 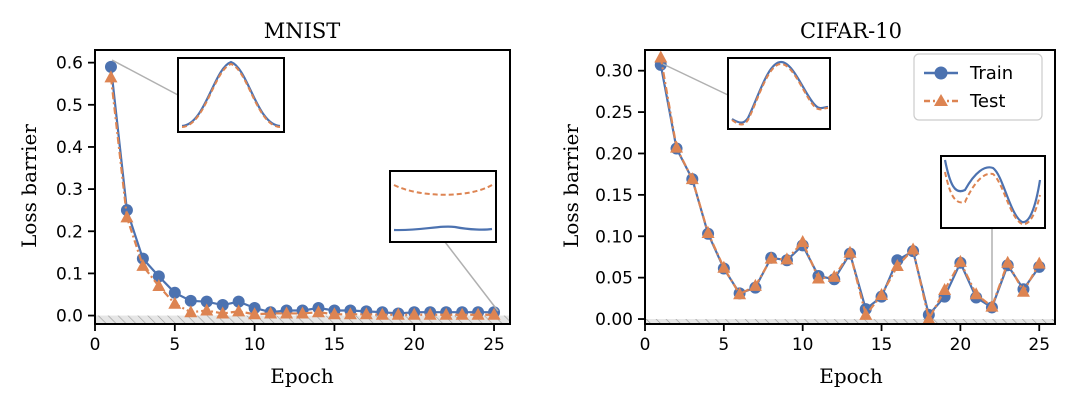 What do you see at coordinates (302, 31) in the screenshot?
I see `chart-title: MNIST` at bounding box center [302, 31].